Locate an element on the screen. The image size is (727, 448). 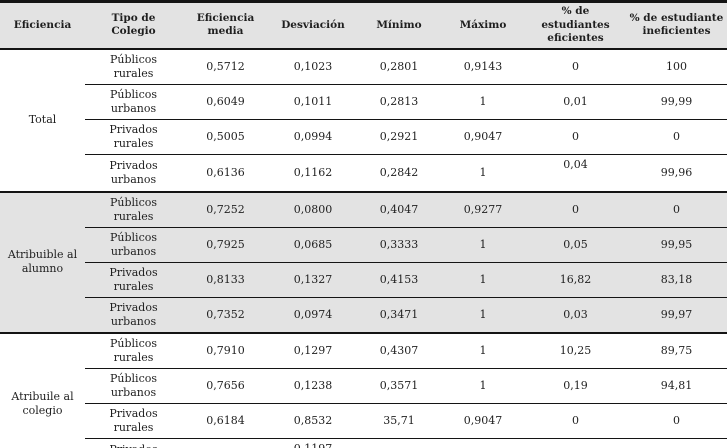
value-cell: 0,1238 is located at coordinates (313, 386).